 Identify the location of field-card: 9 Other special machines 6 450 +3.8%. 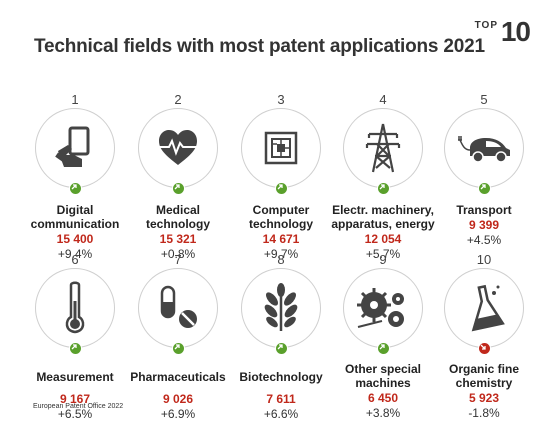
(383, 336).